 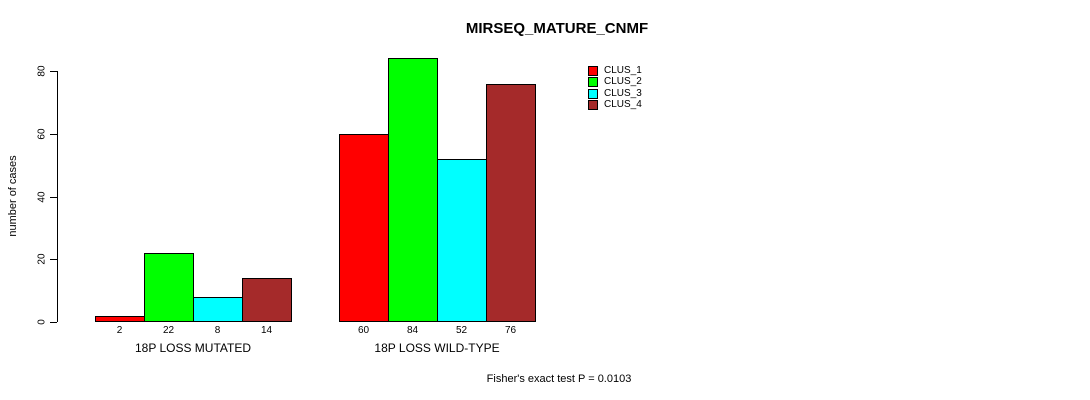 I want to click on bar-value-label: 76, so click(x=510, y=330).